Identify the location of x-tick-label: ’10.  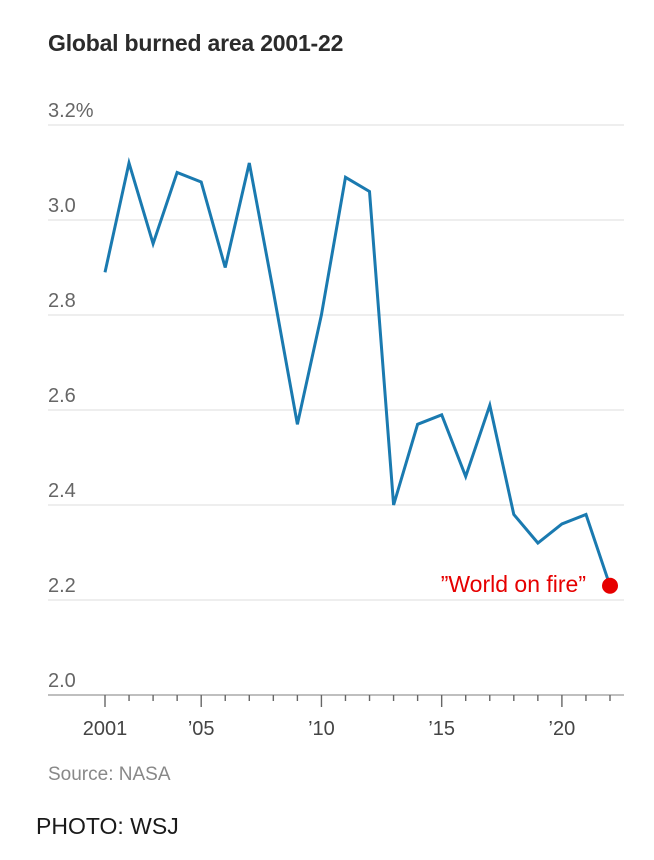
(321, 729).